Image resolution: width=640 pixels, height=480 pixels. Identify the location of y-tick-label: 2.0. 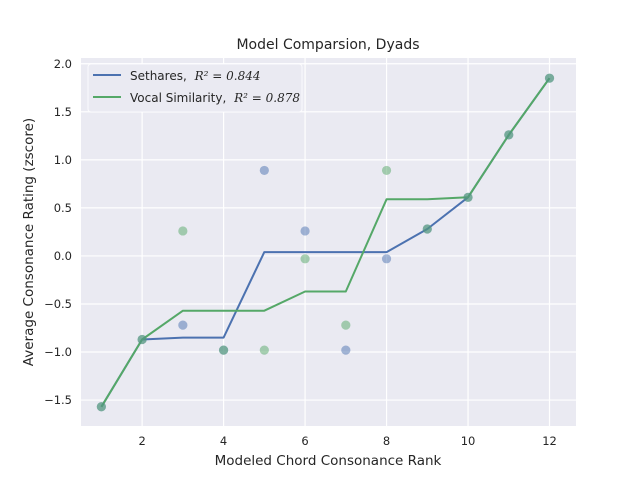
(63, 64).